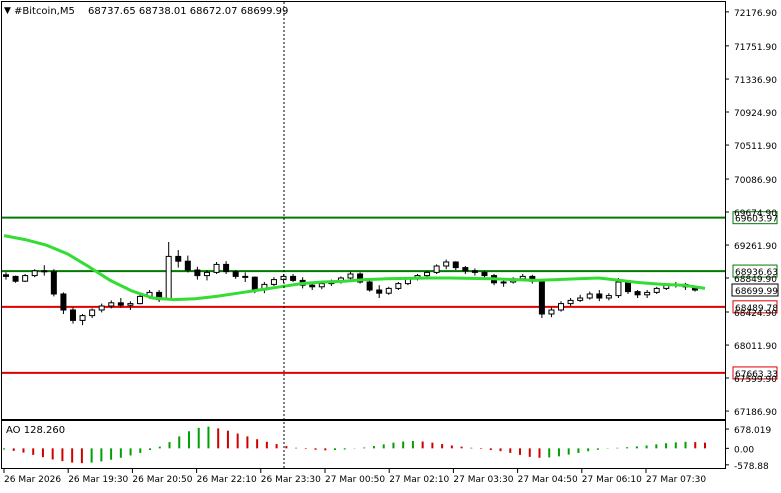 The height and width of the screenshot is (493, 781). Describe the element at coordinates (354, 445) in the screenshot. I see `ao-histogram` at that location.